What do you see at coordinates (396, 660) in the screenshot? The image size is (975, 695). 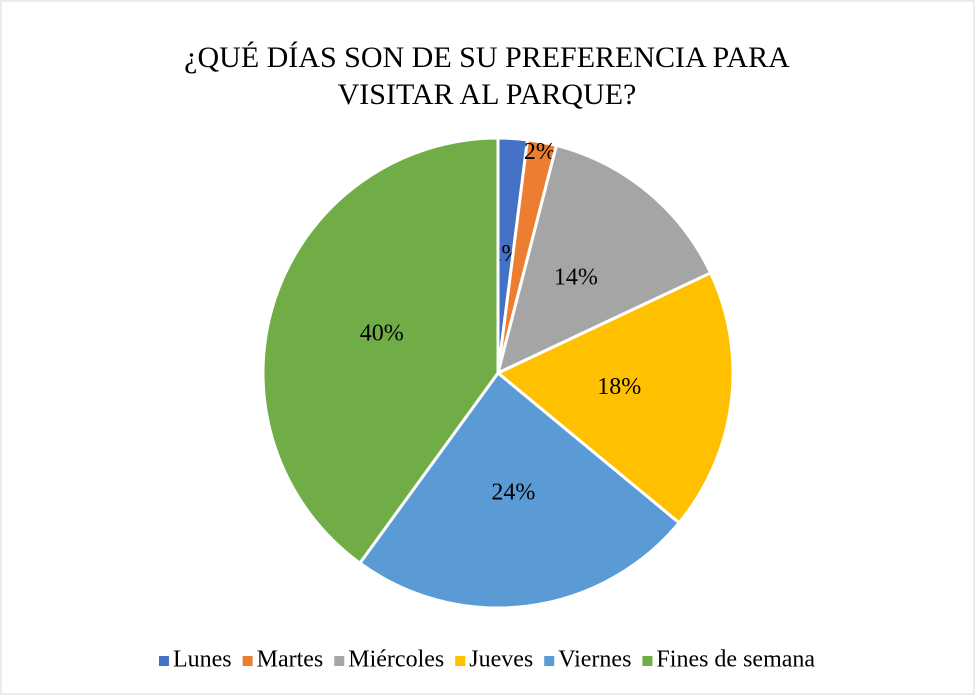 I see `legend-label: Miércoles` at bounding box center [396, 660].